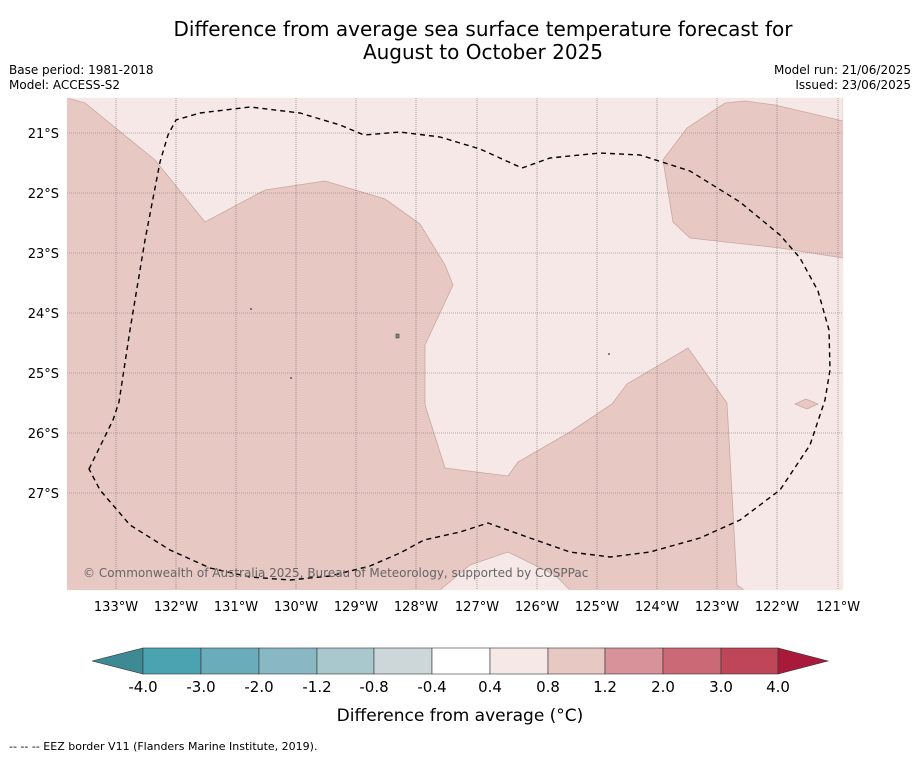 This screenshot has width=919, height=758. I want to click on lat-label: 23°S, so click(43, 254).